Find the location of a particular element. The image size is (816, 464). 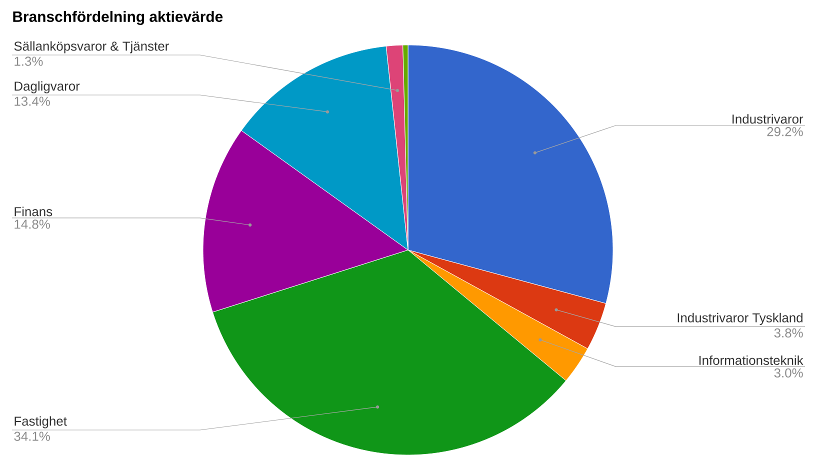

data-label: 3.0% is located at coordinates (788, 373).